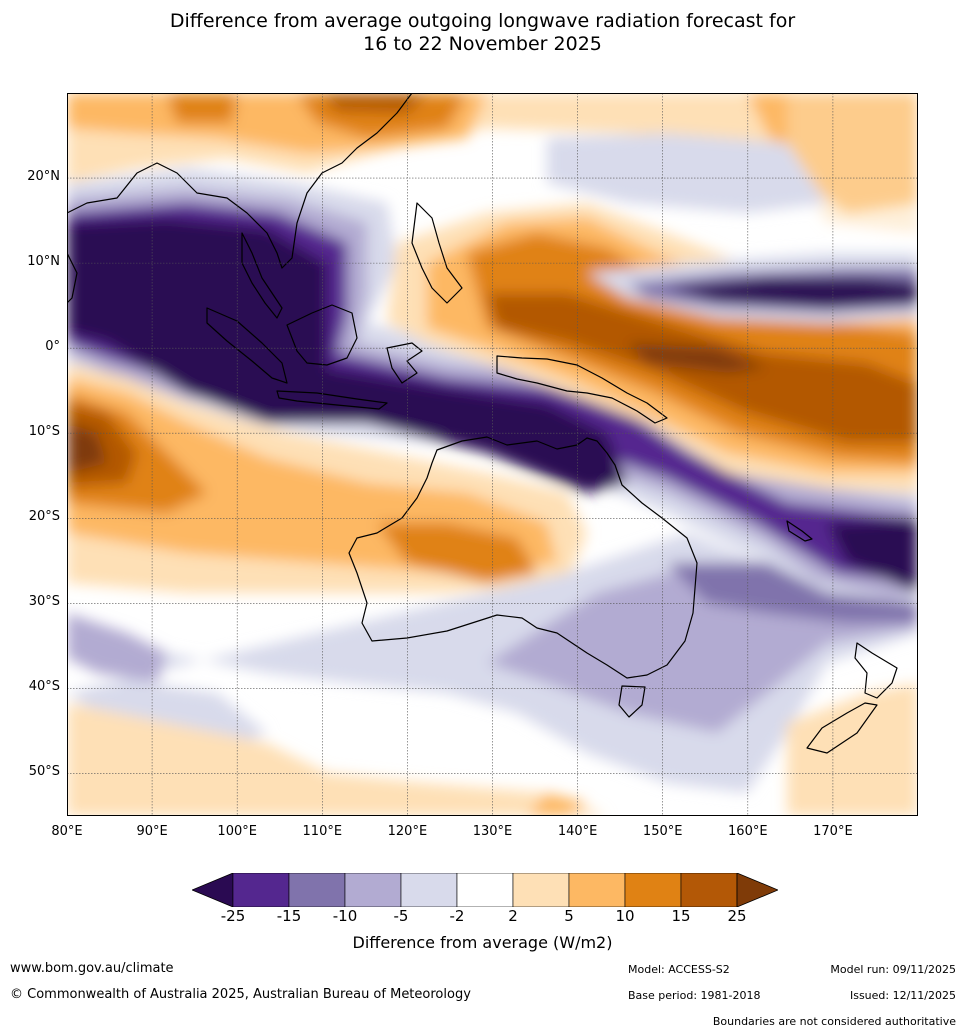  Describe the element at coordinates (482, 942) in the screenshot. I see `colorbar-label: Difference from average (W/m2)` at that location.